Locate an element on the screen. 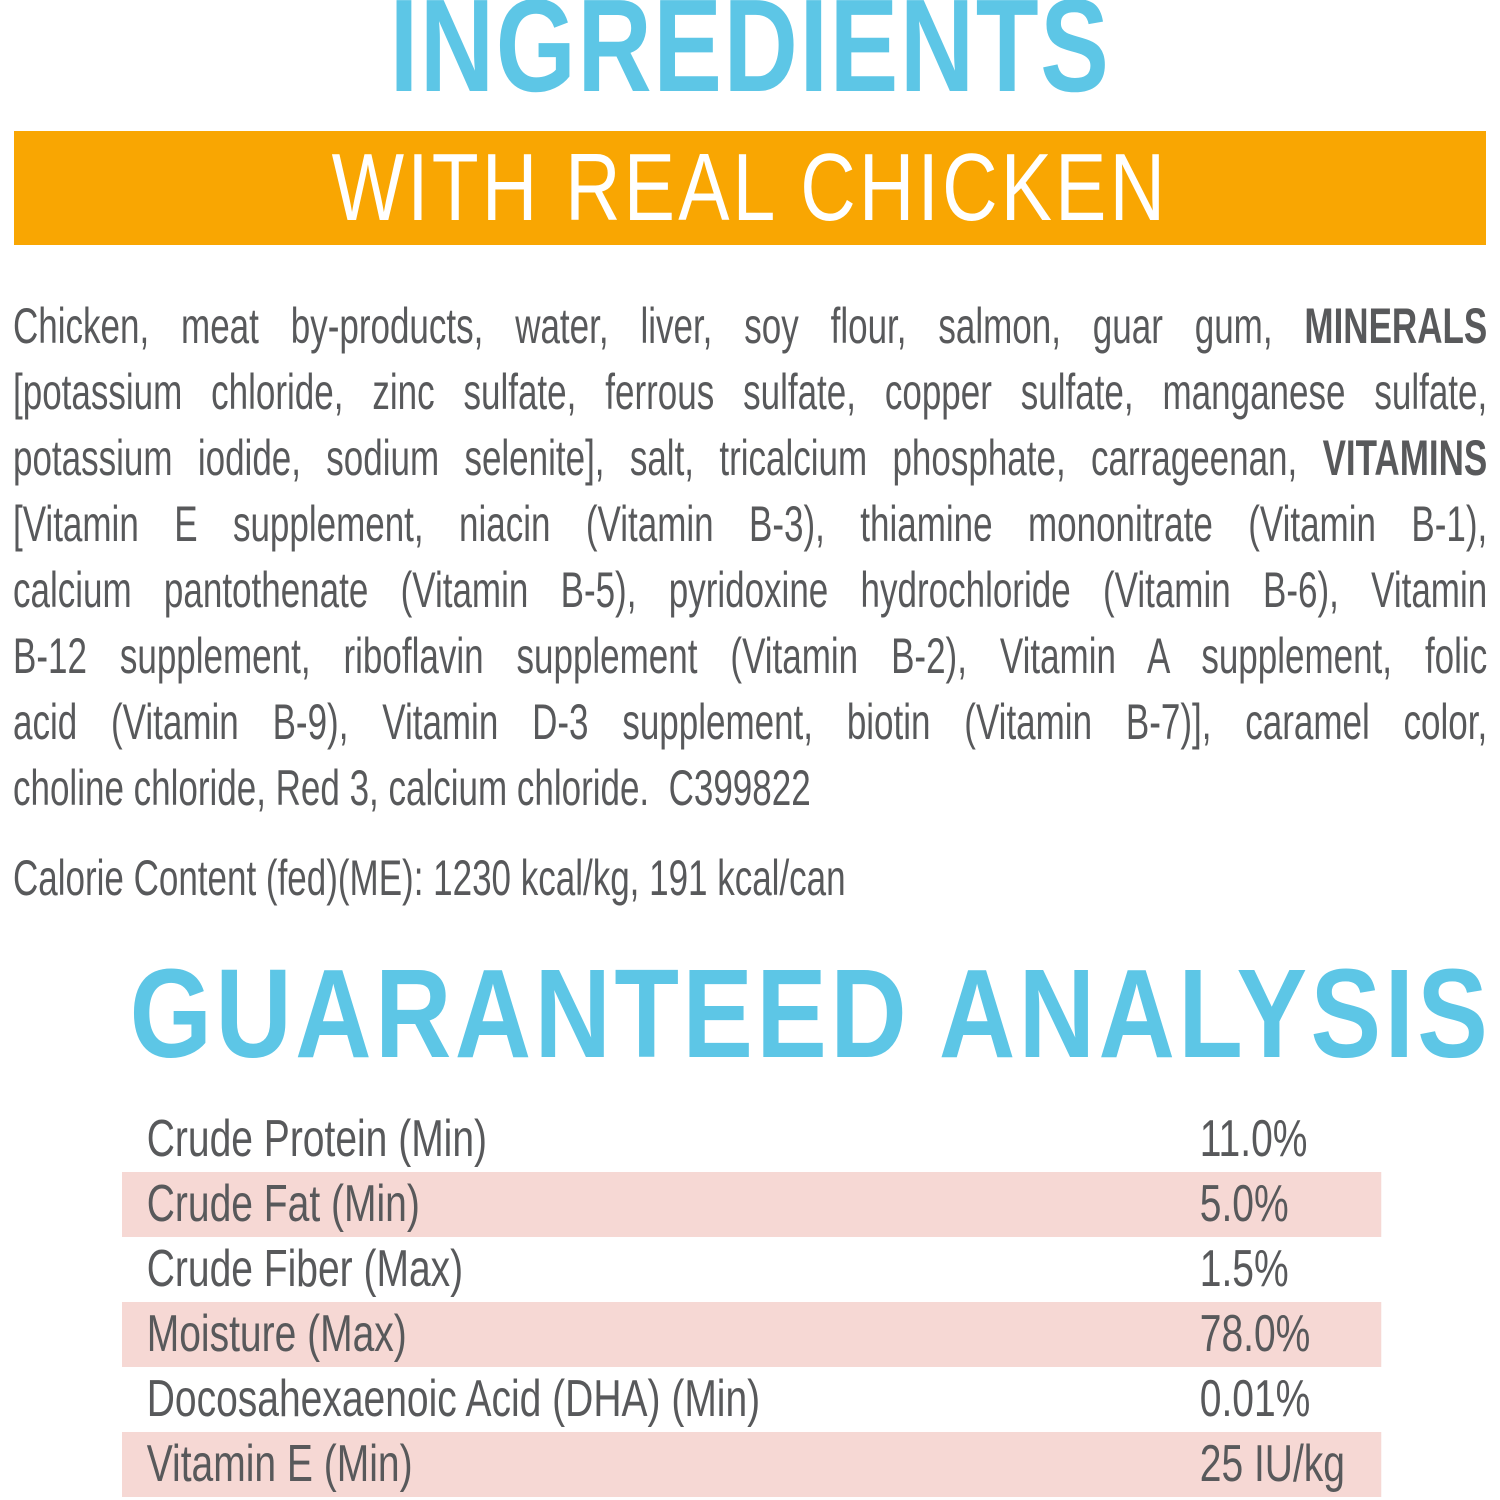  analysis-row-label: Crude Protein (Min) is located at coordinates (317, 1139).